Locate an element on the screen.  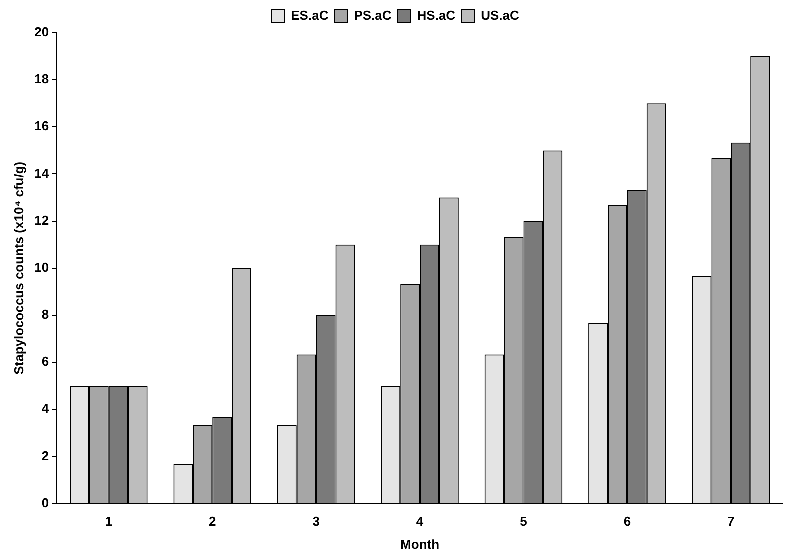
x-tick-label: 3 is located at coordinates (316, 522).